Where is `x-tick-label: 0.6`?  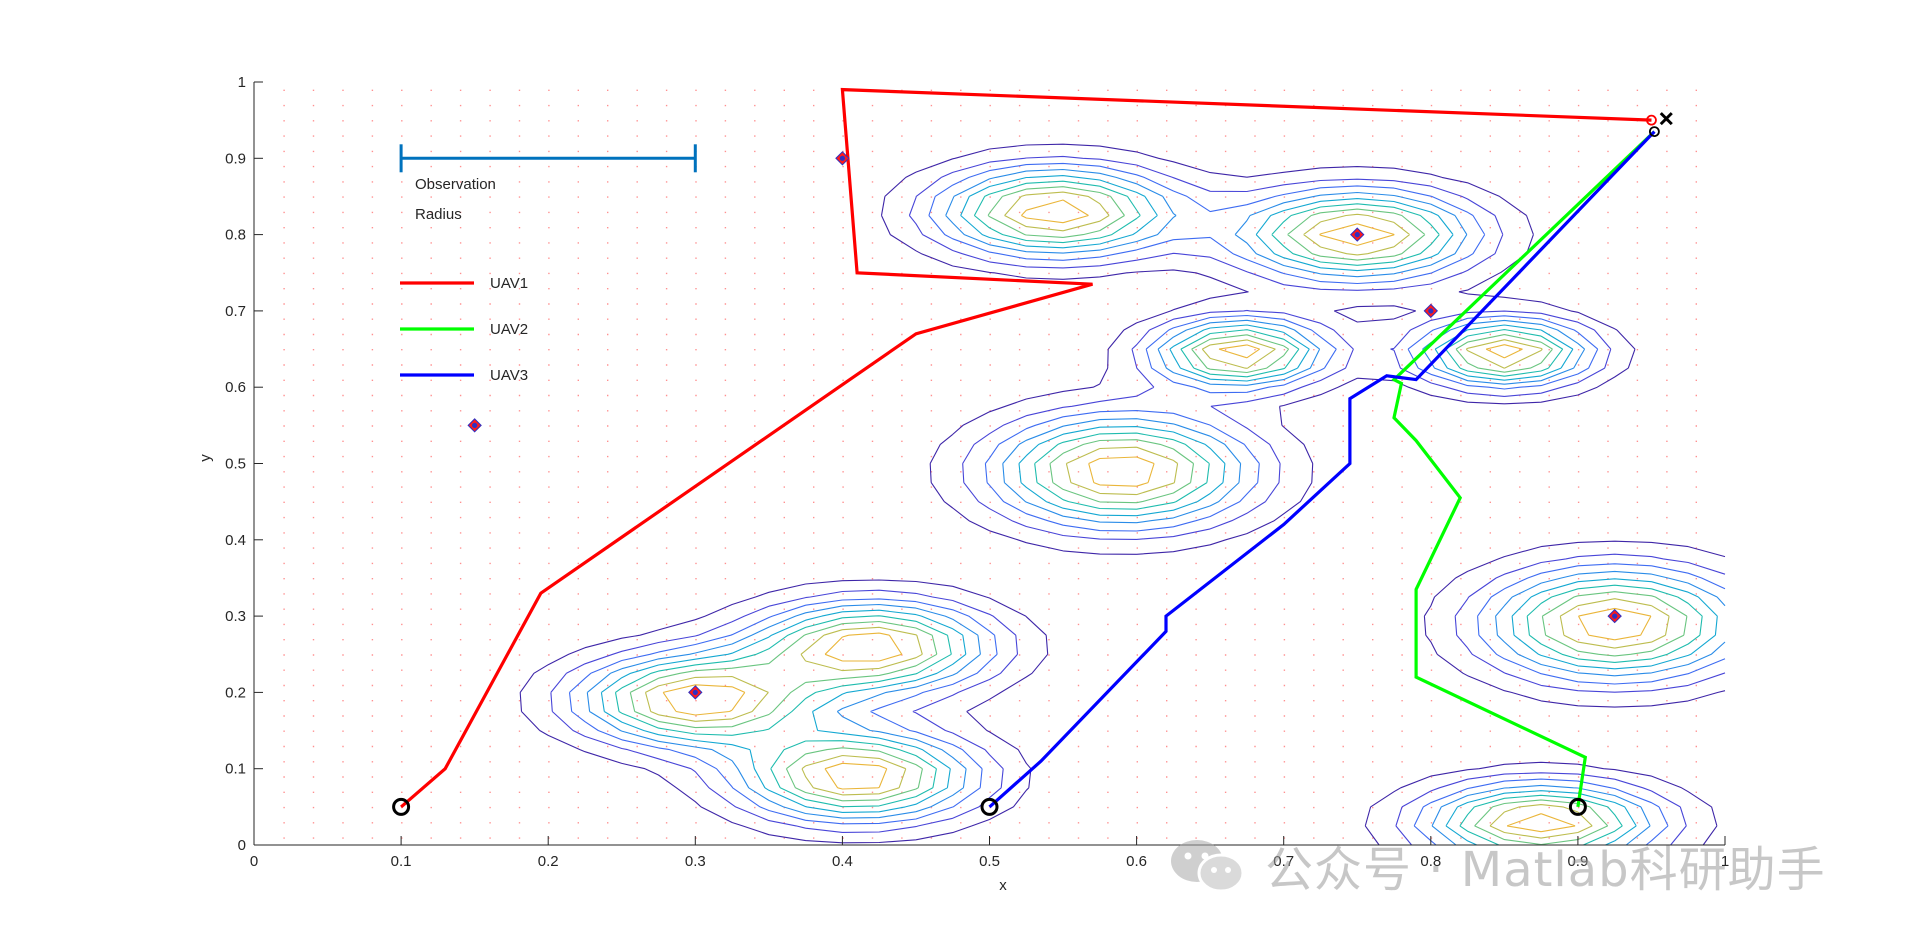 x-tick-label: 0.6 is located at coordinates (1136, 861).